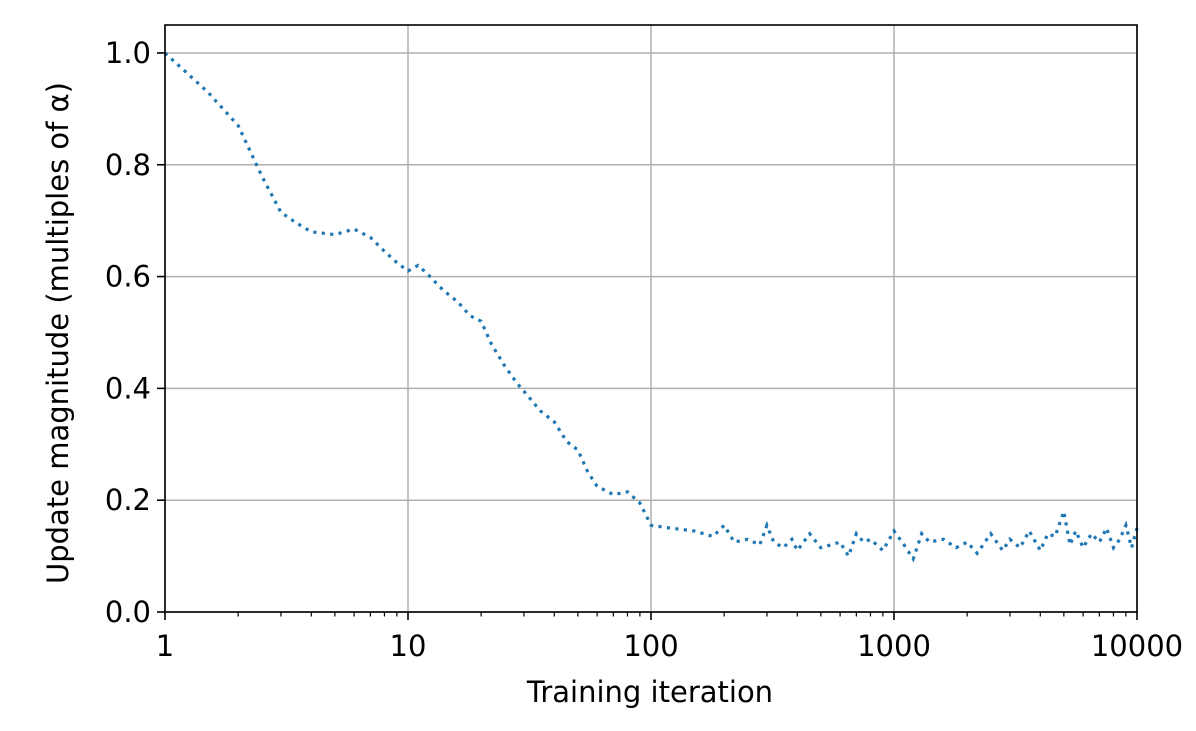  What do you see at coordinates (650, 646) in the screenshot?
I see `x-tick-label: 100` at bounding box center [650, 646].